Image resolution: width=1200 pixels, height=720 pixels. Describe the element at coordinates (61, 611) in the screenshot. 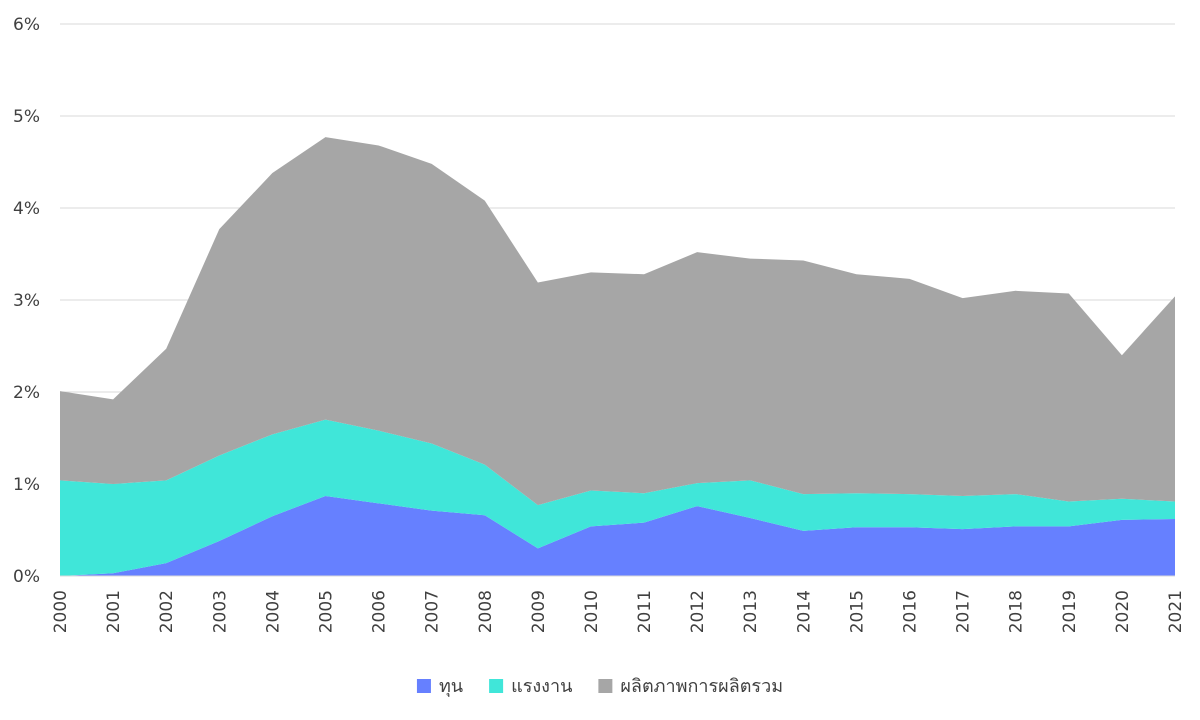

I see `x-tick-label: 2000` at that location.